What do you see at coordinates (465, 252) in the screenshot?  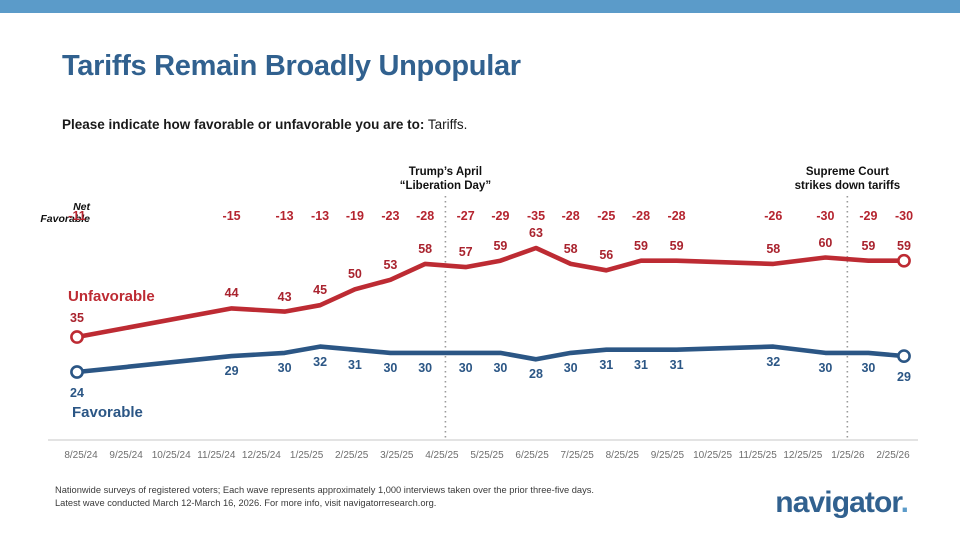 I see `unfavorable-data-label: 57` at bounding box center [465, 252].